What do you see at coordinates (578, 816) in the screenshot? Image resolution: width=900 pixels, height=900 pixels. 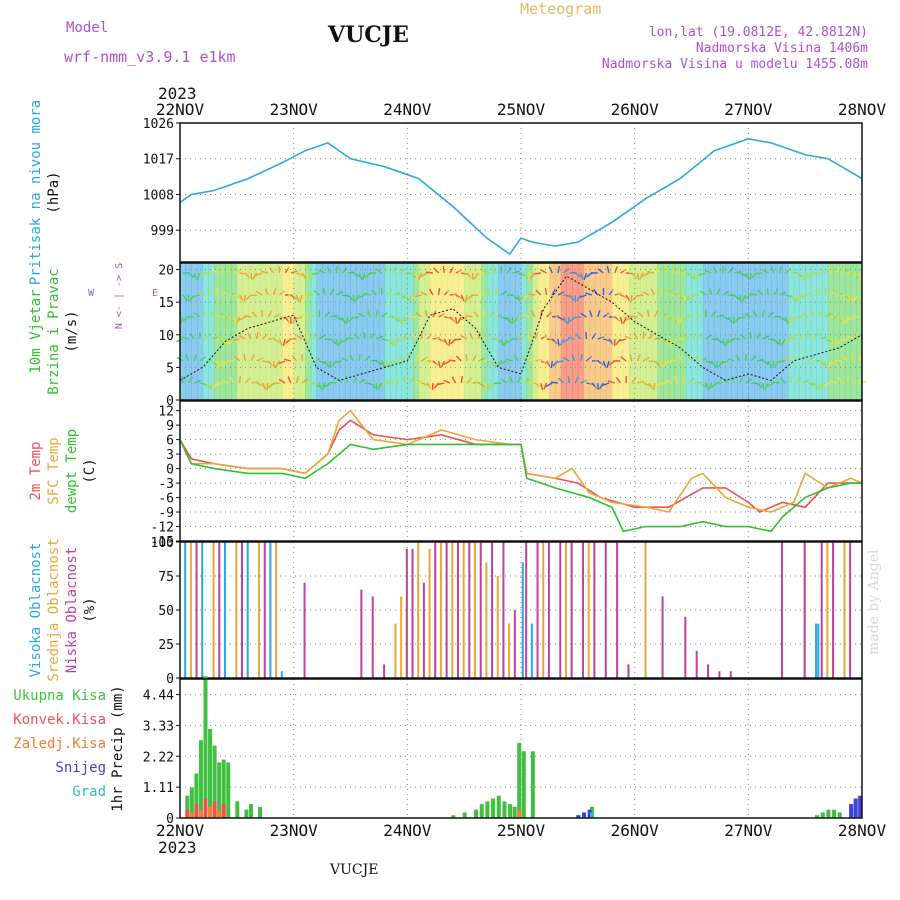 I see `bar-snijeg` at bounding box center [578, 816].